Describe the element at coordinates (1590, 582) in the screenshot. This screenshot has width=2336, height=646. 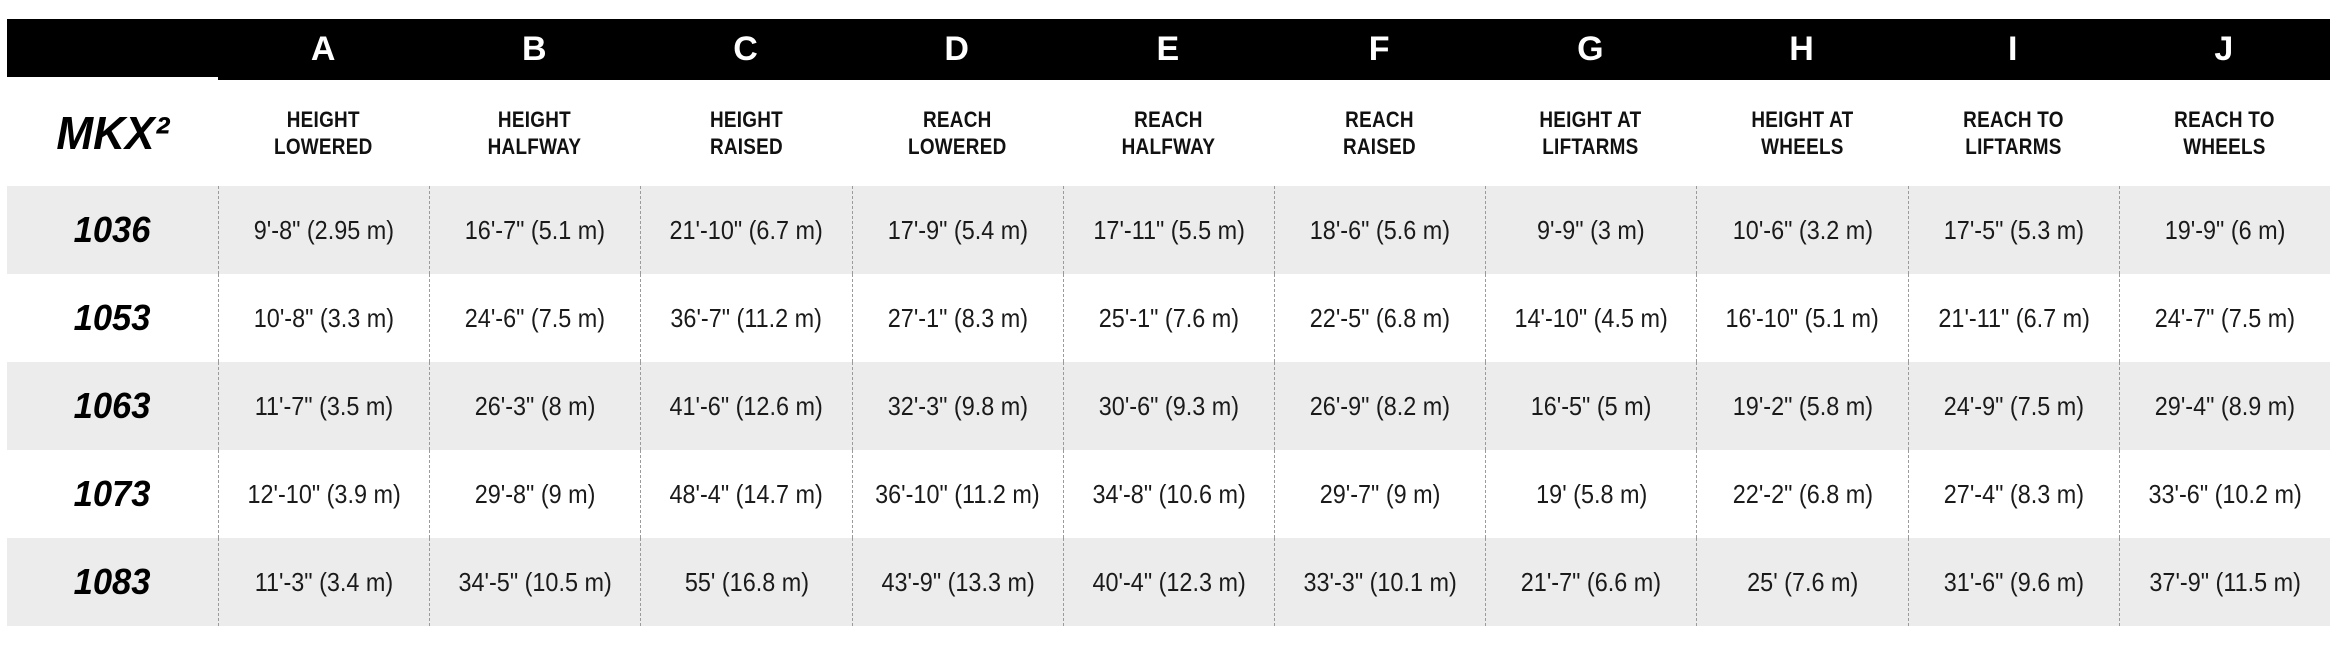
I see `table-cell: 21'-7" (6.6 m)` at that location.